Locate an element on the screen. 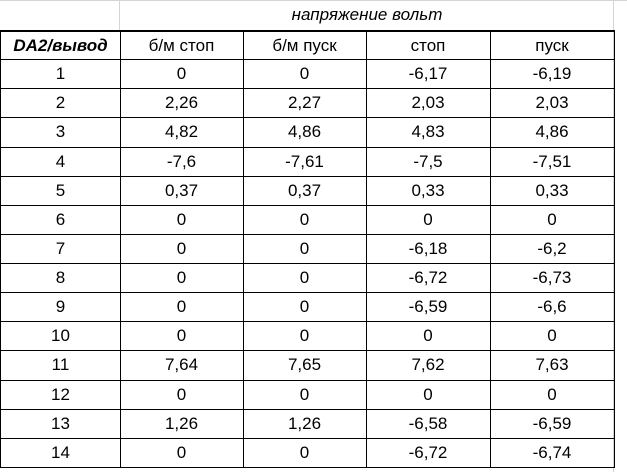  table-cell: 4,82 is located at coordinates (182, 132).